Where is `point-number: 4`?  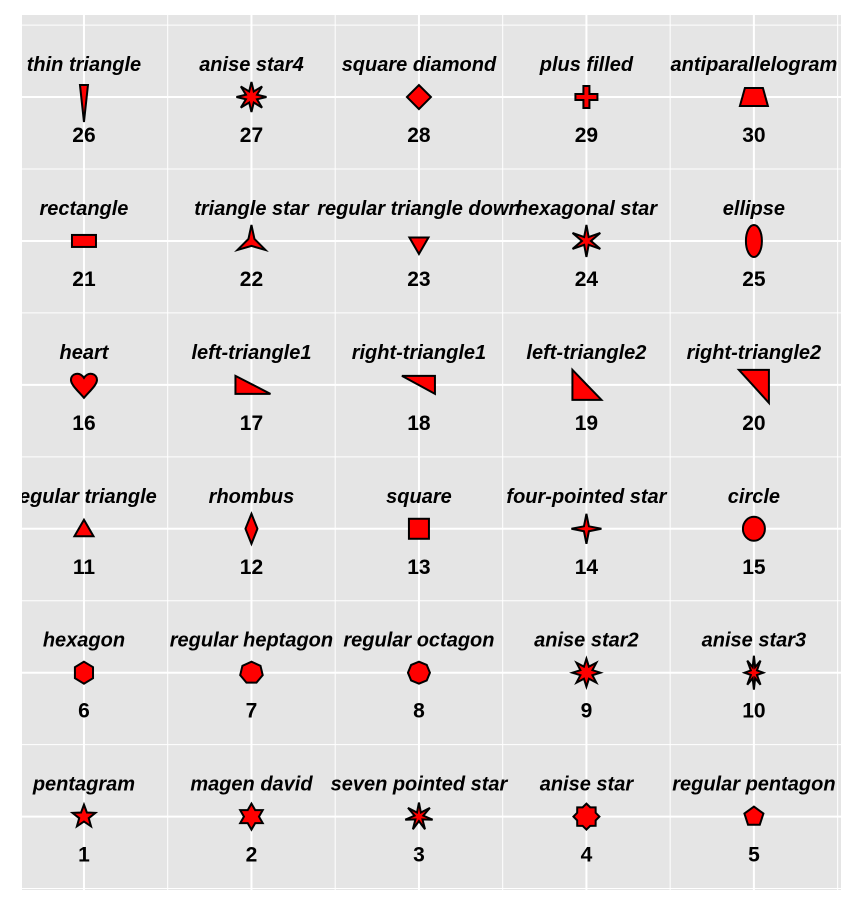 point-number: 4 is located at coordinates (587, 855).